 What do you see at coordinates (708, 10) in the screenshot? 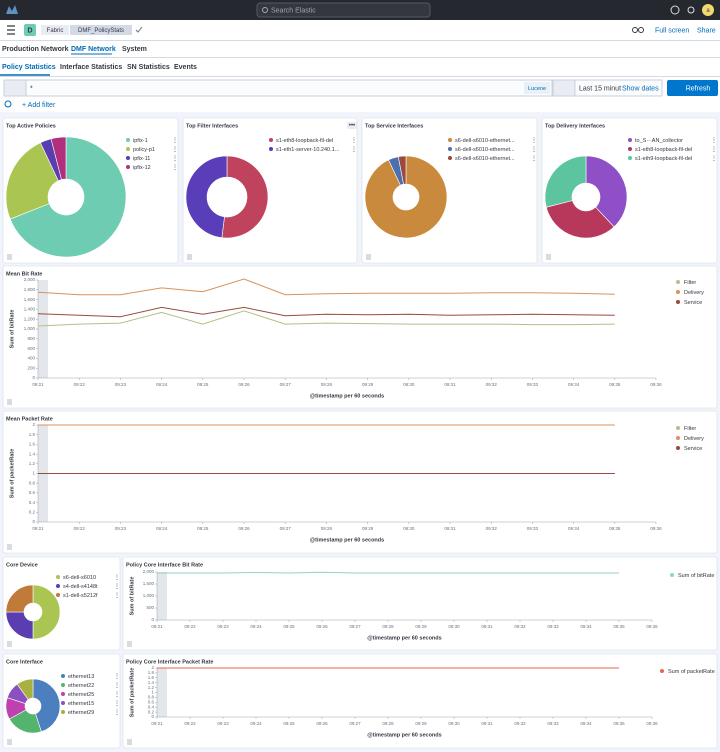
I see `avatar` at bounding box center [708, 10].